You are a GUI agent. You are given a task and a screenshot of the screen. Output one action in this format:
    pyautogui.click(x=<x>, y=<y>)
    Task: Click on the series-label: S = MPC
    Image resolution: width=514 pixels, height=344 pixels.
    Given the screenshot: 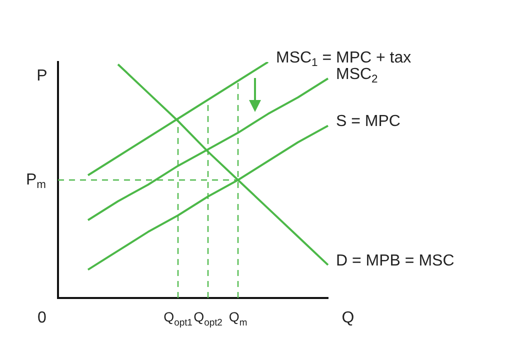 What is the action you would take?
    pyautogui.click(x=368, y=121)
    